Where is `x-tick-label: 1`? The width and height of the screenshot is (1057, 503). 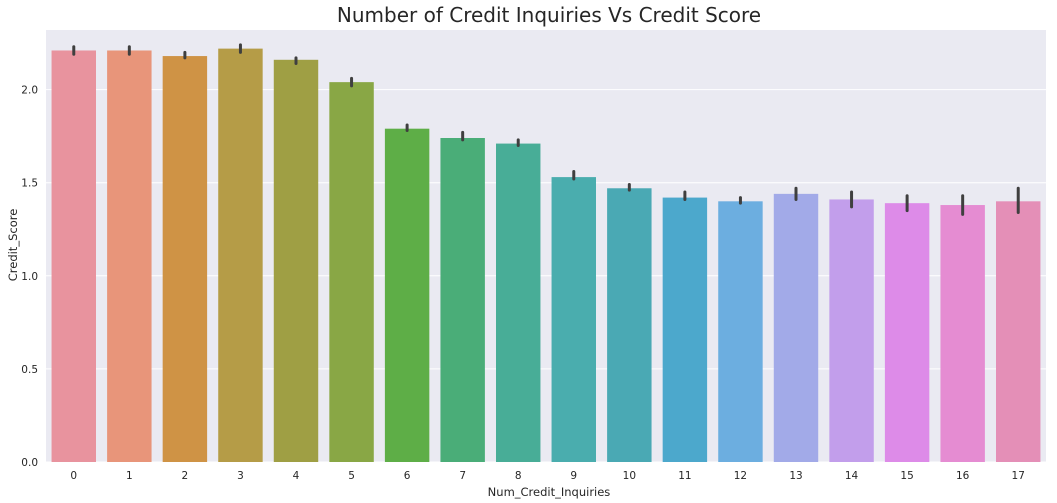 x-tick-label: 1 is located at coordinates (129, 476).